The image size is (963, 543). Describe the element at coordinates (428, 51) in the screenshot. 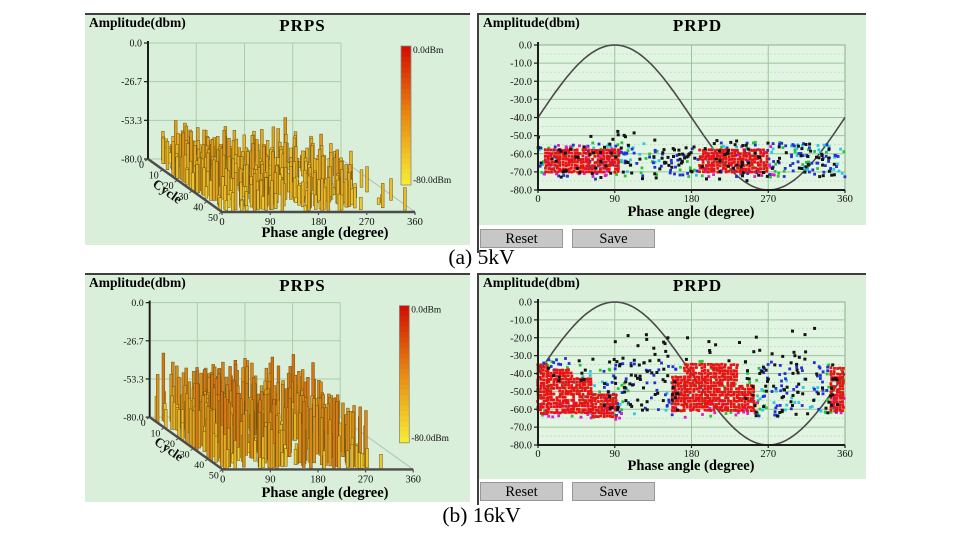

I see `colorbar-max-label: 0.0dBm` at that location.